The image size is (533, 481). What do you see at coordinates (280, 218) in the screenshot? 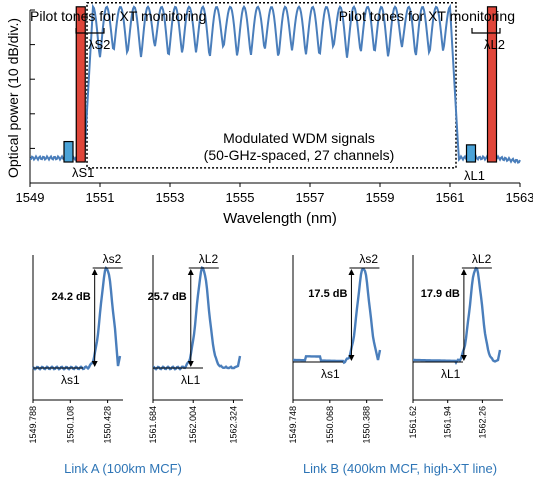
I see `x-axis-label: Wavelength (nm)` at bounding box center [280, 218].